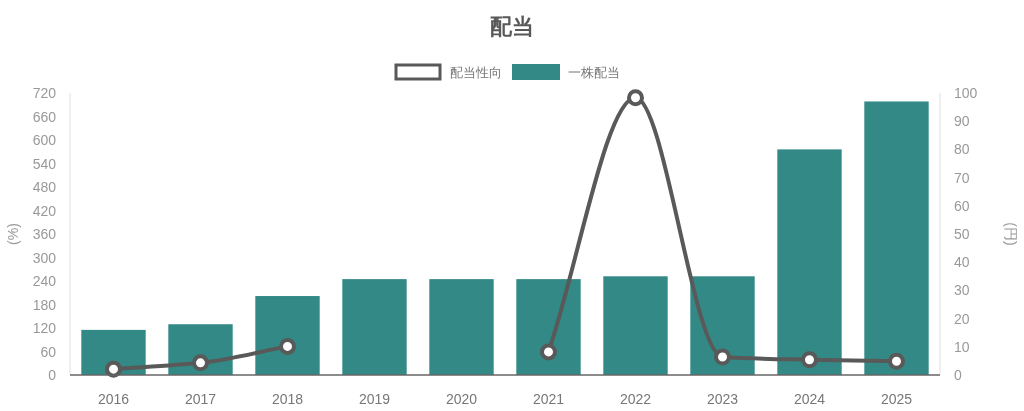 This screenshot has height=411, width=1024. Describe the element at coordinates (962, 290) in the screenshot. I see `y2-tick-label: 30` at that location.